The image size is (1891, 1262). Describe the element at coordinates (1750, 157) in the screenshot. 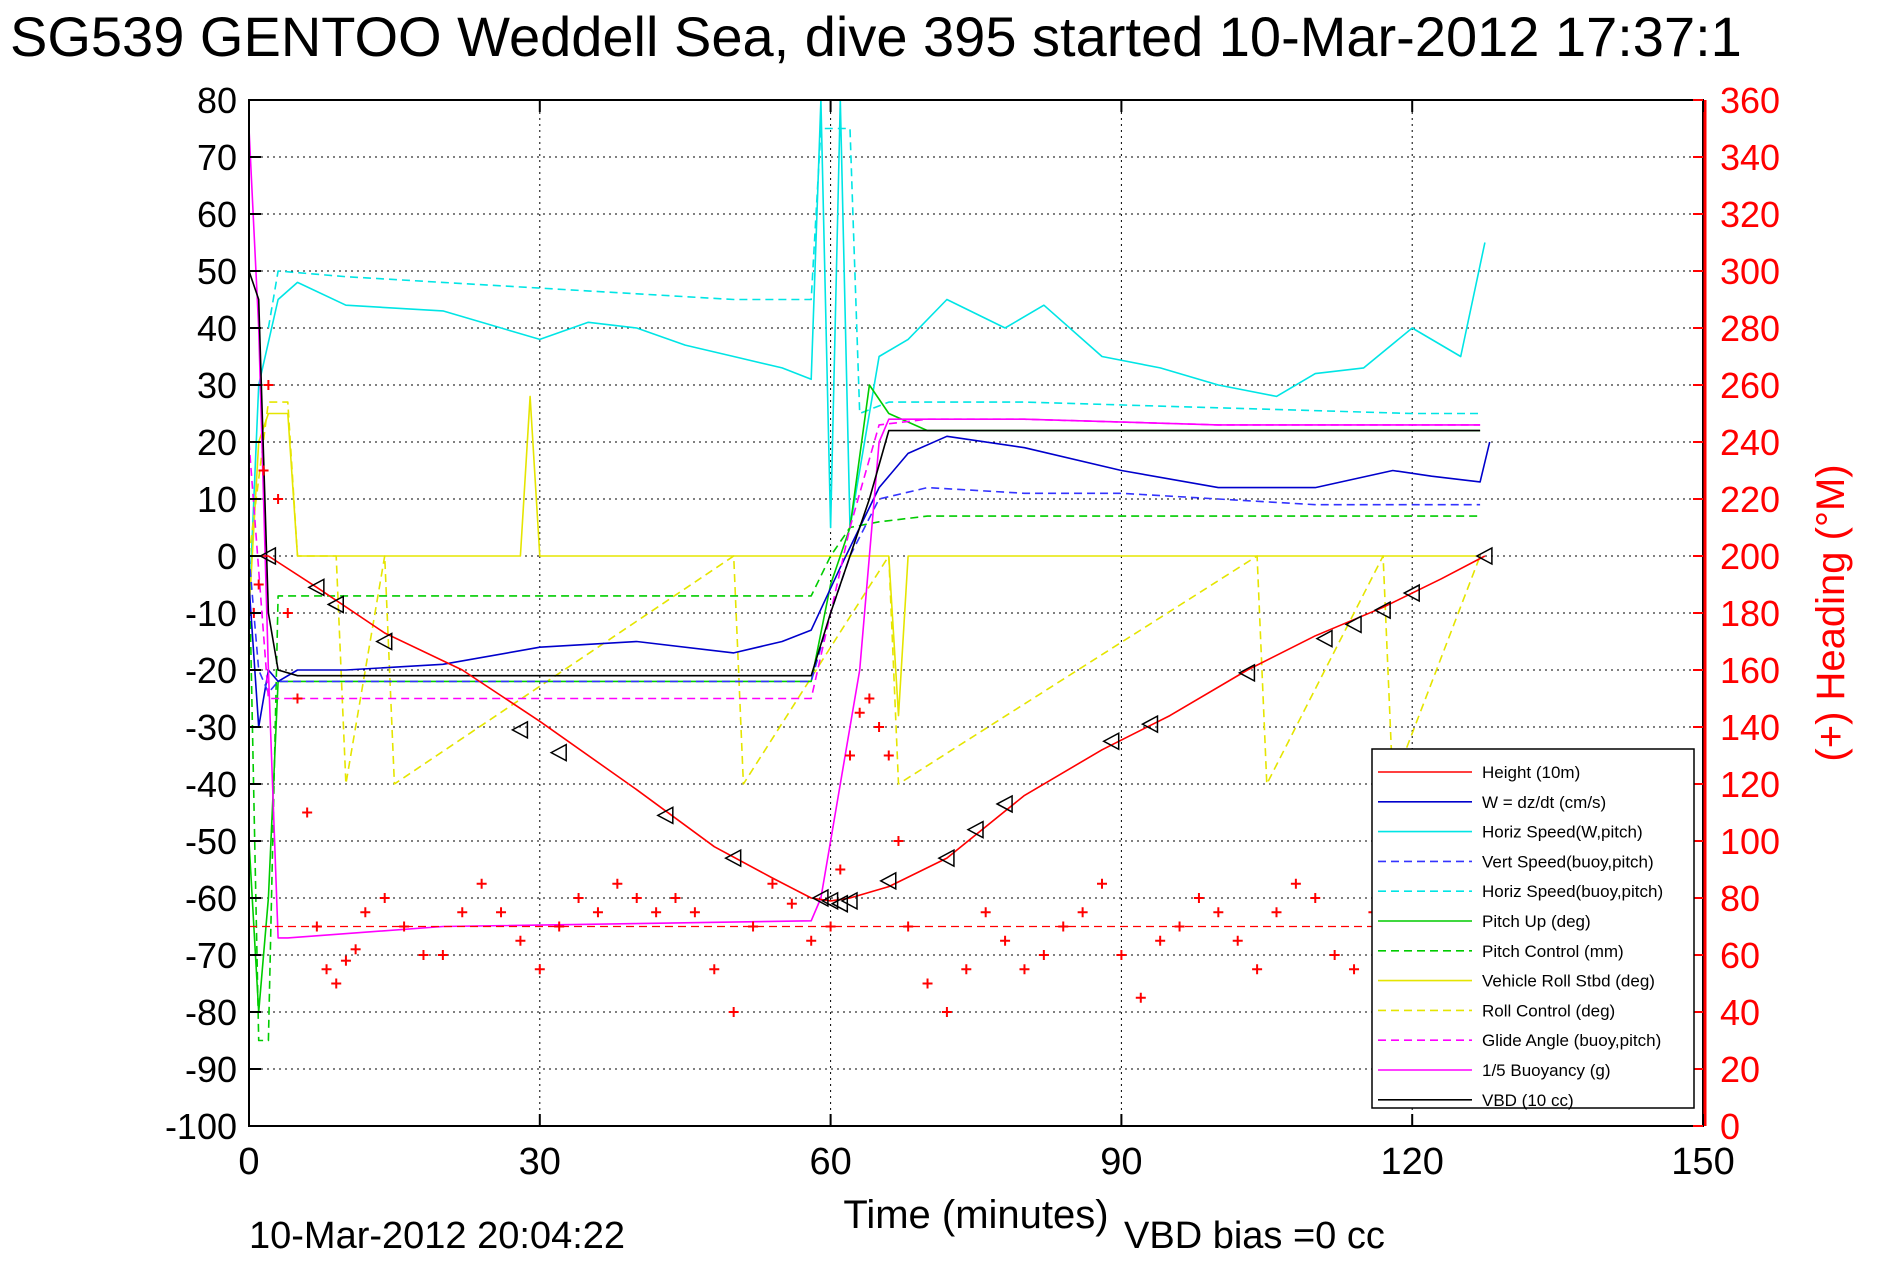

I see `y-tick-label-right: 340` at that location.